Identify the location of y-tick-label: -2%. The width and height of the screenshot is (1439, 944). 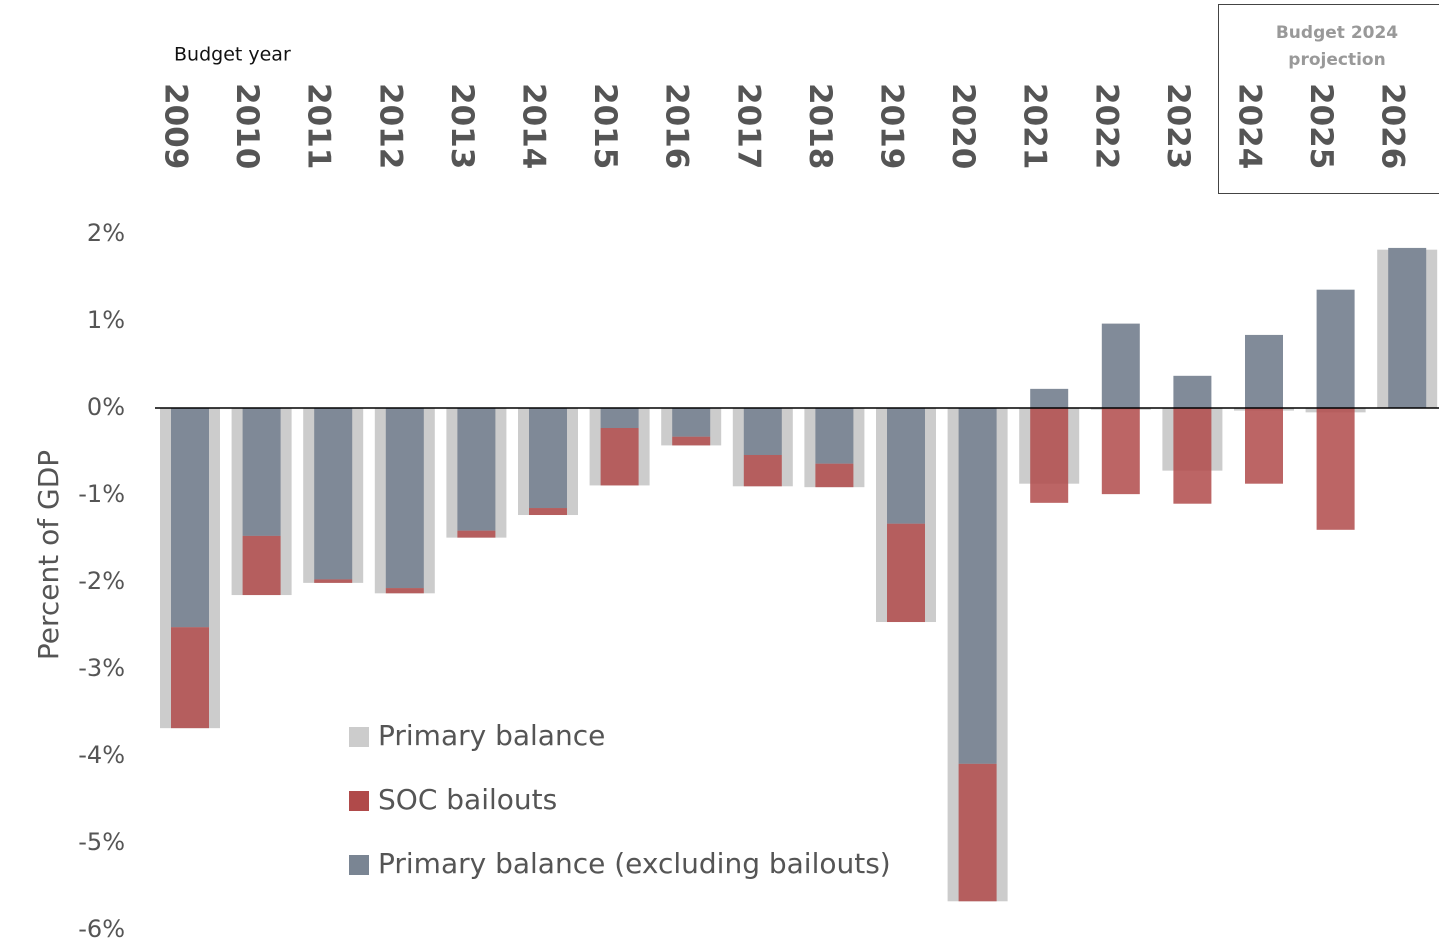
(101, 581).